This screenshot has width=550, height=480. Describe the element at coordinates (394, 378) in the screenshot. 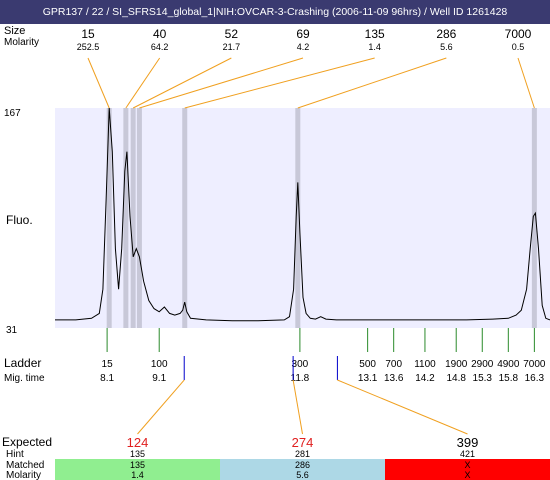

I see `ladder-mig-label: 13.6` at that location.